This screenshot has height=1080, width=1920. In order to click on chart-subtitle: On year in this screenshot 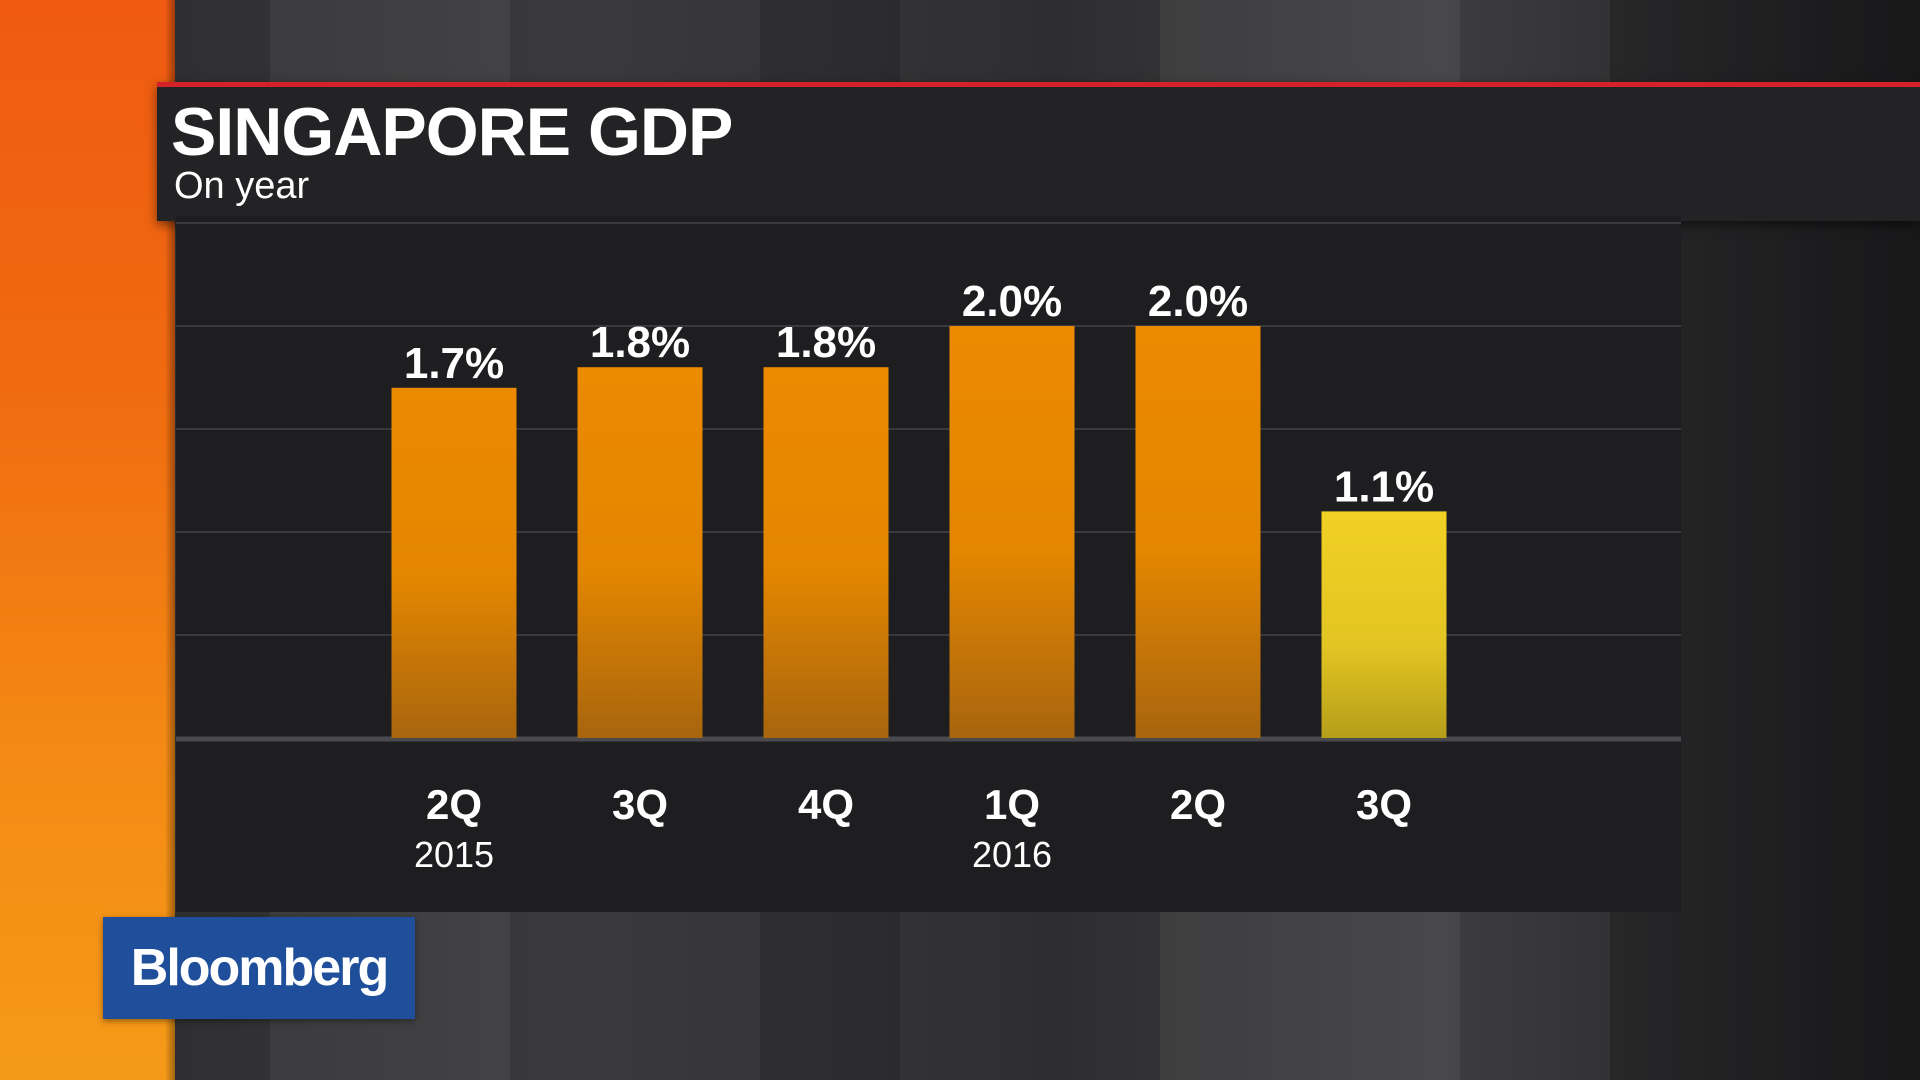, I will do `click(242, 186)`.